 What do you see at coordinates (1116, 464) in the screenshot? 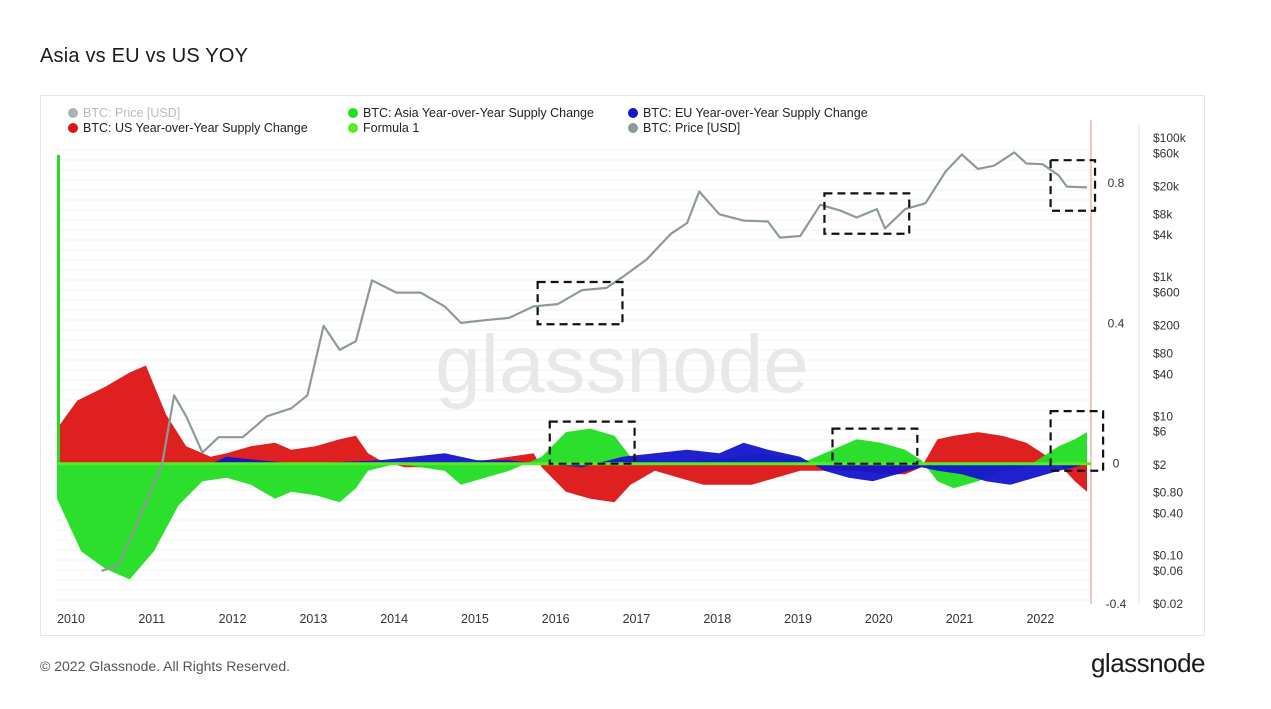
I see `y-left-tick-label: 0` at bounding box center [1116, 464].